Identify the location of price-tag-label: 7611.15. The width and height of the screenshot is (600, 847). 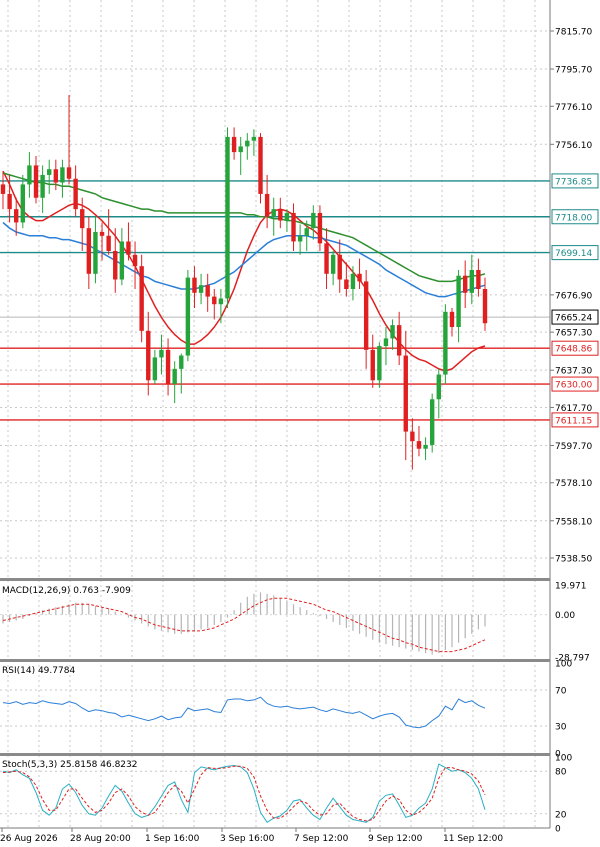
(573, 421).